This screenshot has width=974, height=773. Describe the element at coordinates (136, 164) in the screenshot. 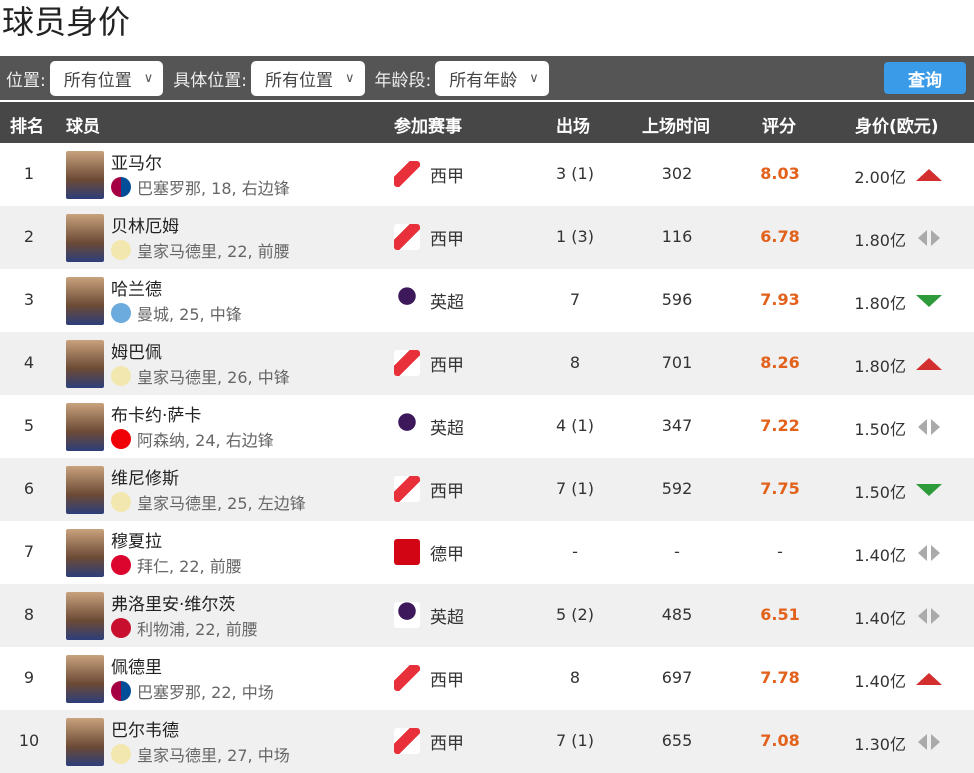

I see `player-name: 亚马尔` at that location.